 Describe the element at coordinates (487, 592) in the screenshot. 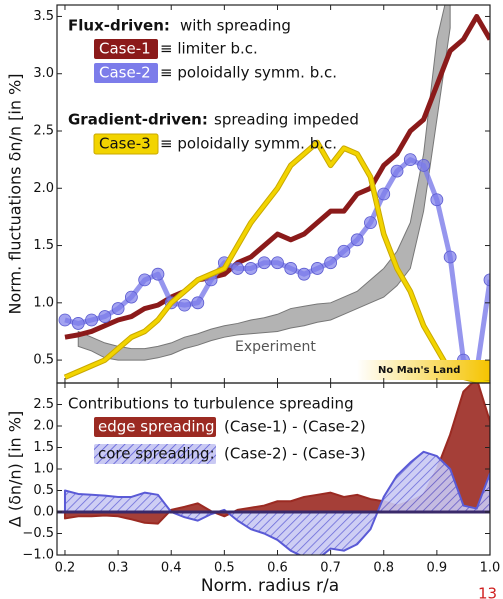

I see `page-number: 13` at that location.